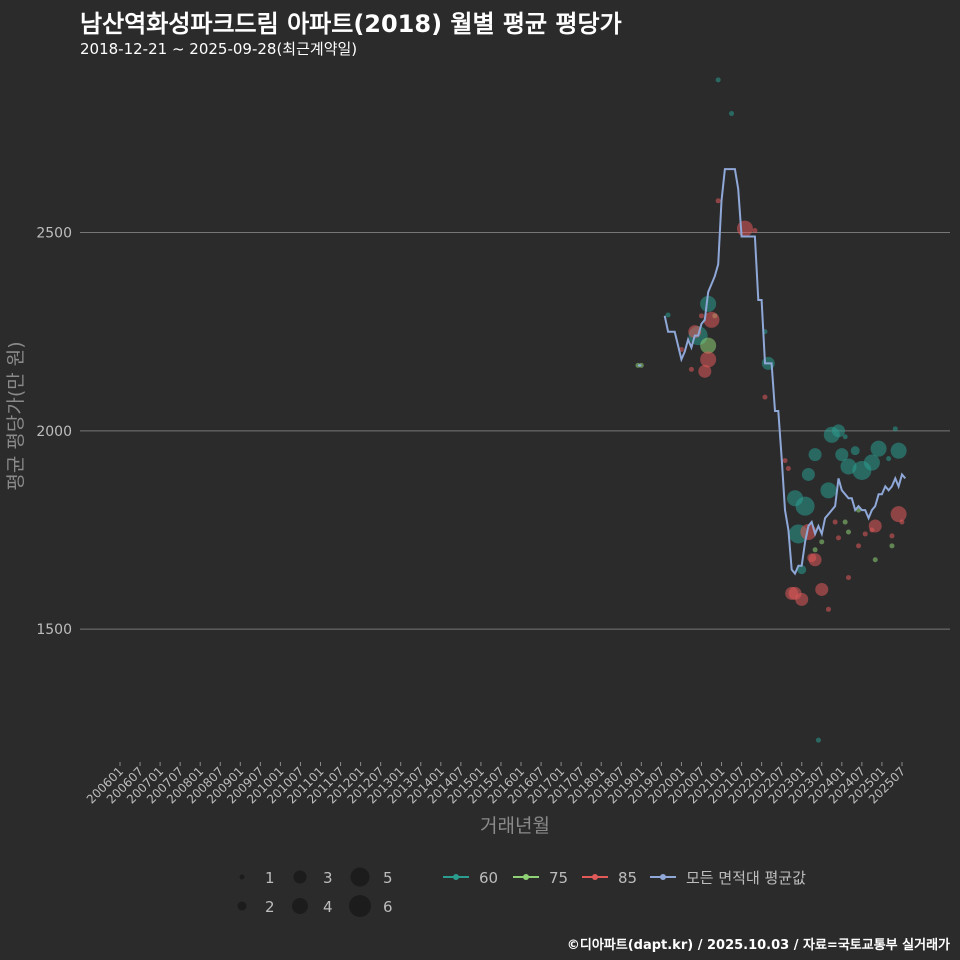  Describe the element at coordinates (515, 826) in the screenshot. I see `x-axis-label: 거래년월` at that location.